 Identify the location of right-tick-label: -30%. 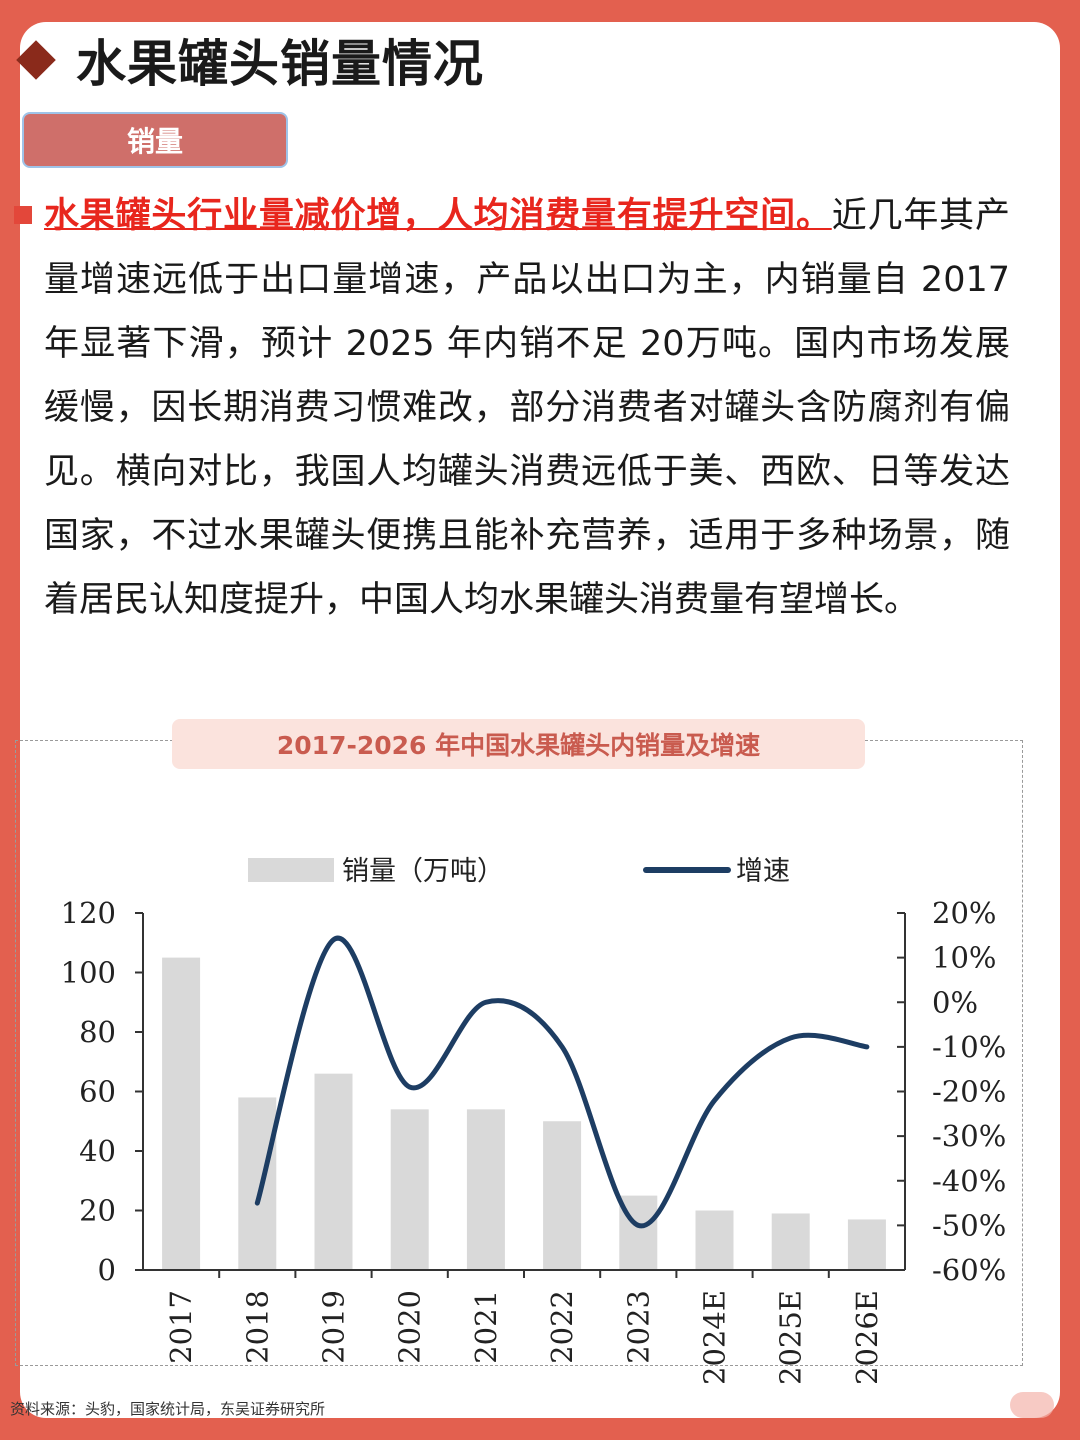
(969, 1136).